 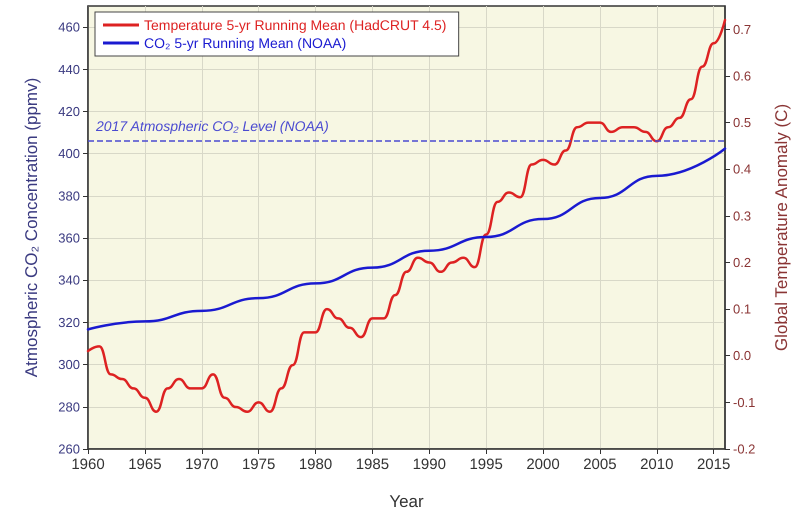 I want to click on x-axis-title: Year, so click(x=406, y=501).